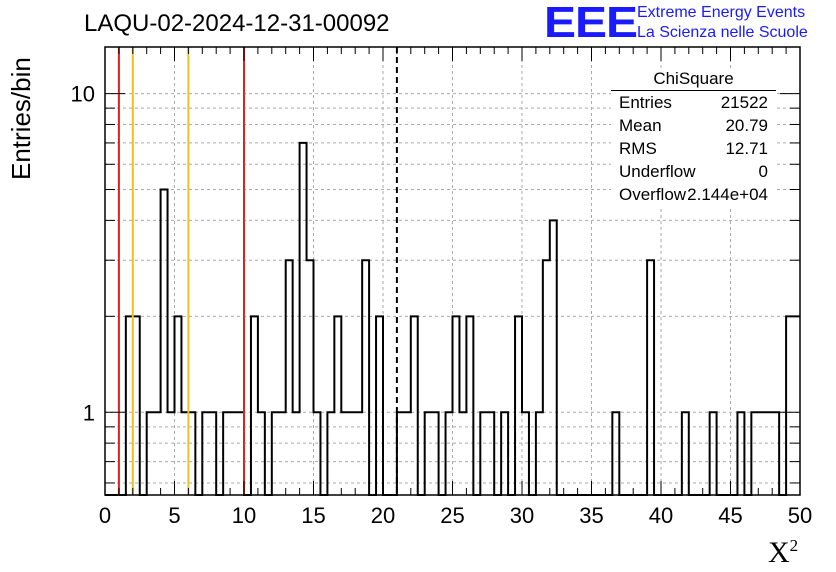  I want to click on x-tick-label: 50, so click(800, 515).